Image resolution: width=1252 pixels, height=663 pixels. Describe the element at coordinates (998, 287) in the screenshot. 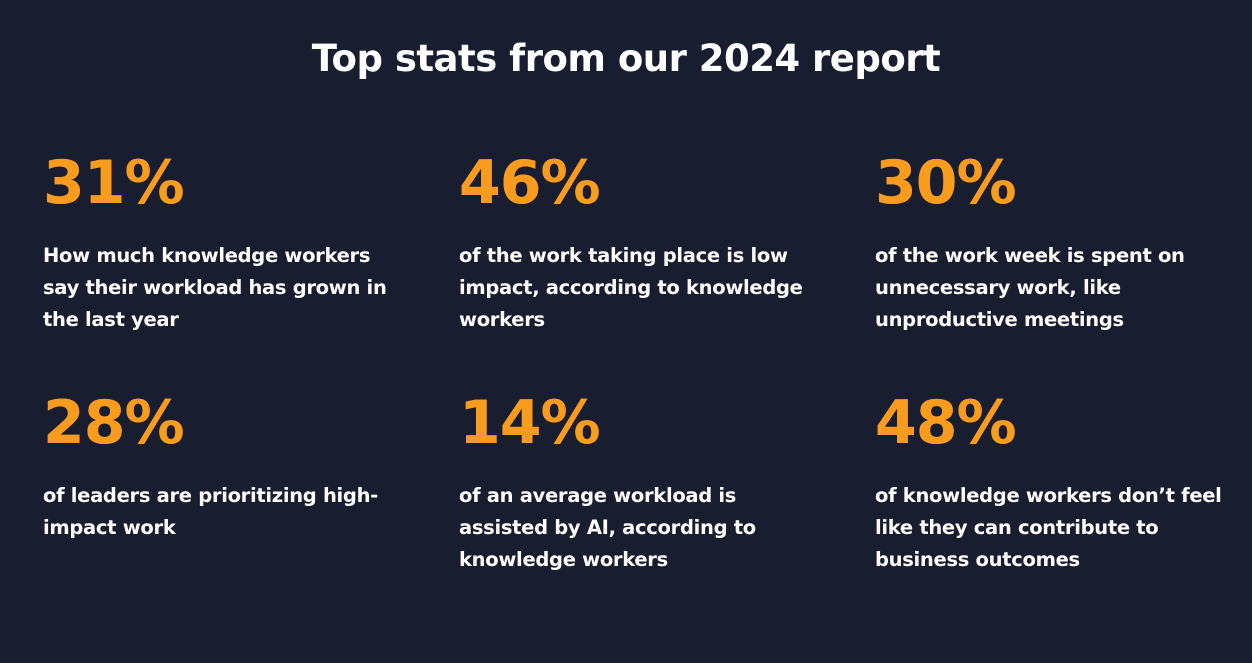

I see `stat-description-line: unnecessary work, like` at that location.